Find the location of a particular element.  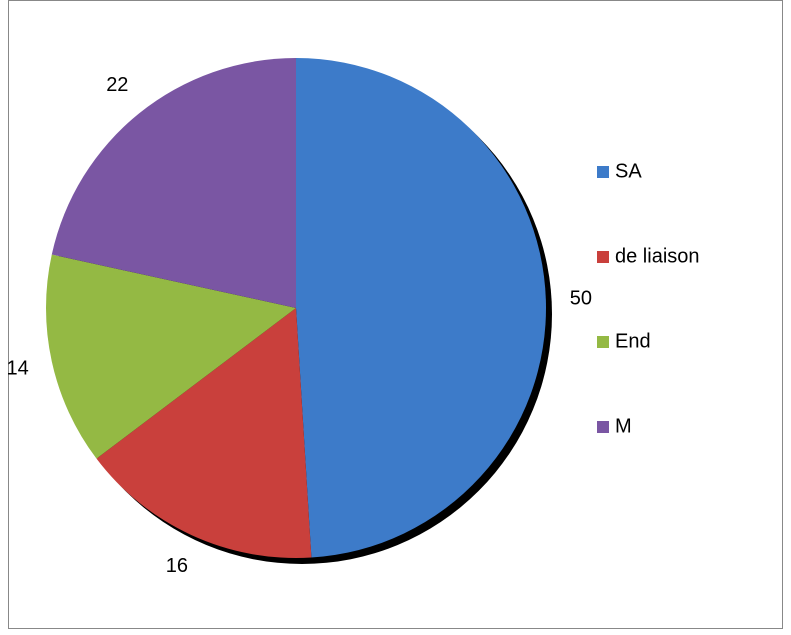

data-label: 16 is located at coordinates (177, 566).